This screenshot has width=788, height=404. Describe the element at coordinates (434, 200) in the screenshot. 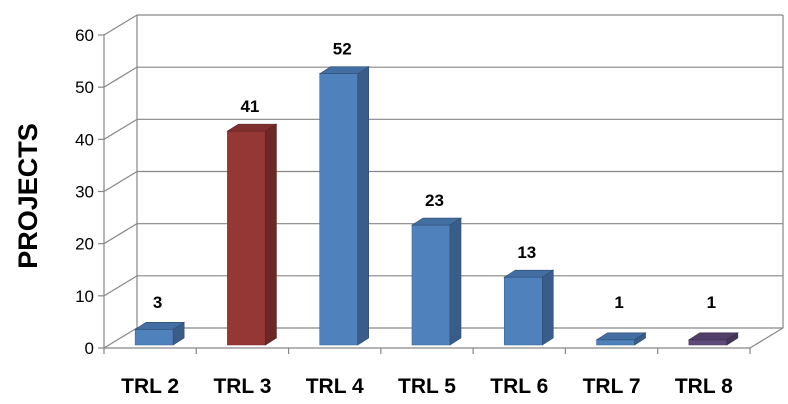

I see `data-label: 23` at that location.